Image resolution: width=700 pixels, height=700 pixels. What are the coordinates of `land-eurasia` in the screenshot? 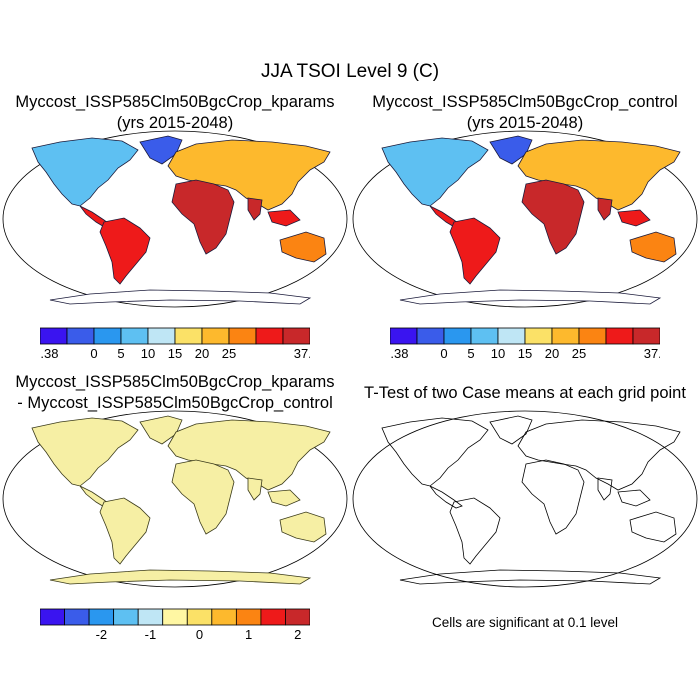 It's located at (599, 455).